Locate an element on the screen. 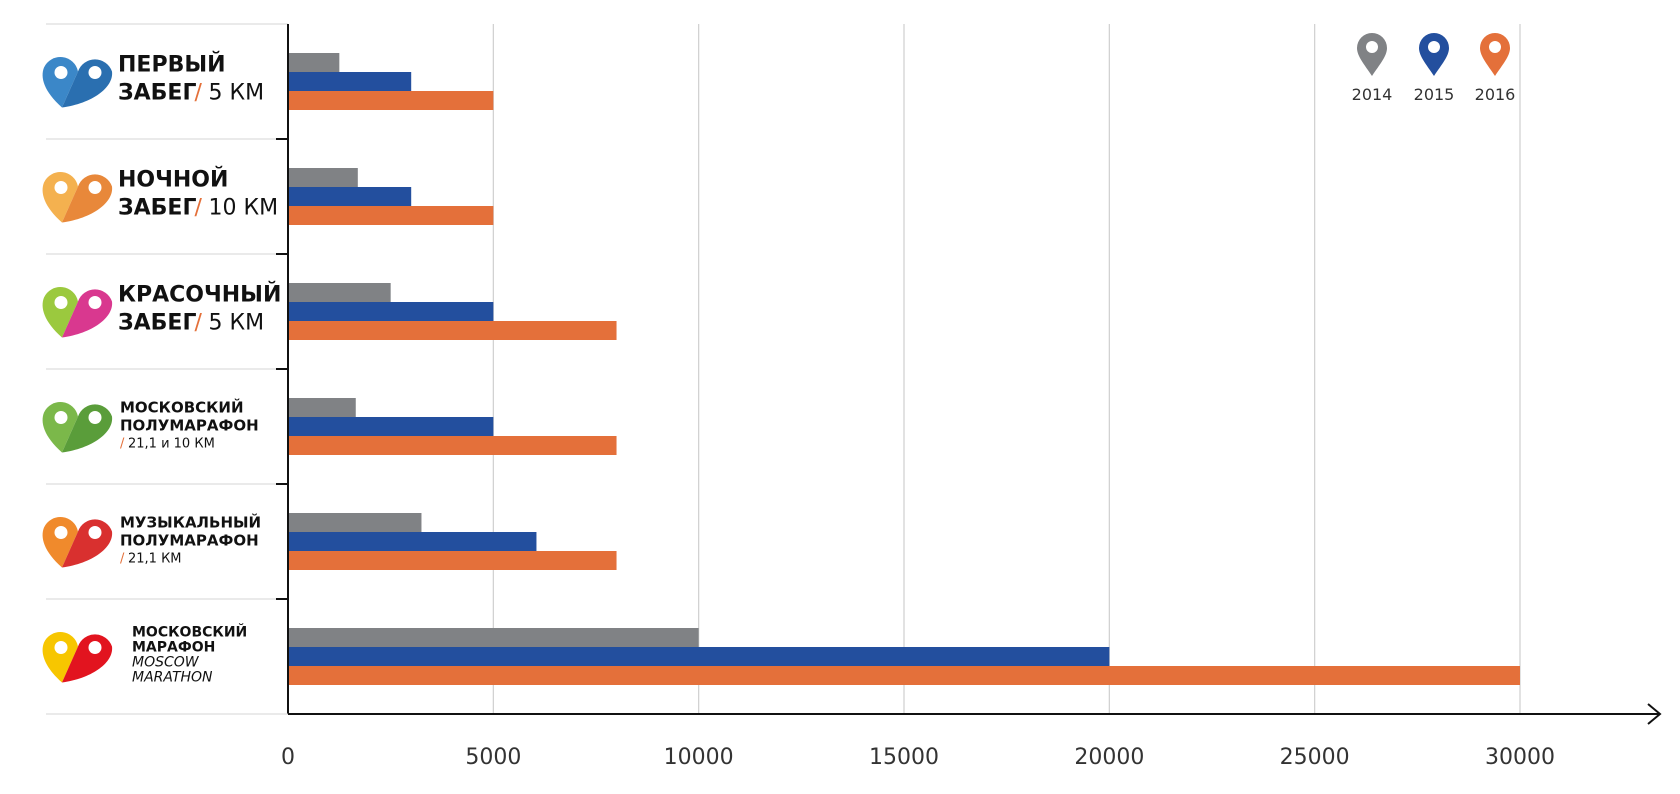  label-line1: МУЗЫКАЛЬНЫЙ is located at coordinates (190, 522).